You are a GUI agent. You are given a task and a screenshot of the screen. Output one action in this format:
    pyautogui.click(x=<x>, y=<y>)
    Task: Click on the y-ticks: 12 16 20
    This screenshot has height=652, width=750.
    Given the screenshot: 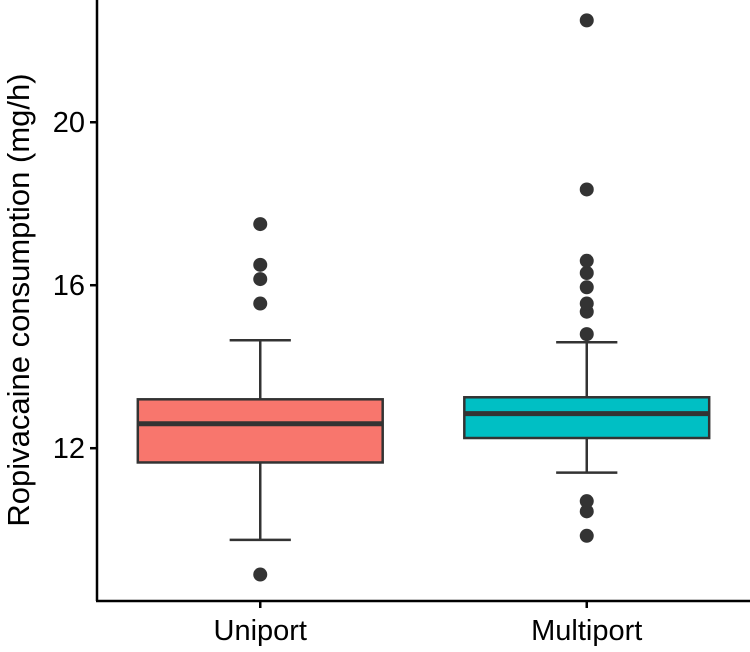 What is the action you would take?
    pyautogui.click(x=75, y=286)
    